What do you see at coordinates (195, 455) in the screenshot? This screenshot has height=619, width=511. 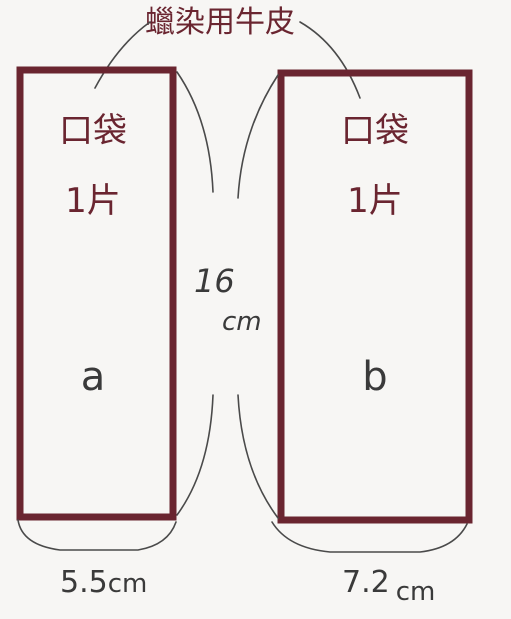 I see `height-bracket-left-bottom` at bounding box center [195, 455].